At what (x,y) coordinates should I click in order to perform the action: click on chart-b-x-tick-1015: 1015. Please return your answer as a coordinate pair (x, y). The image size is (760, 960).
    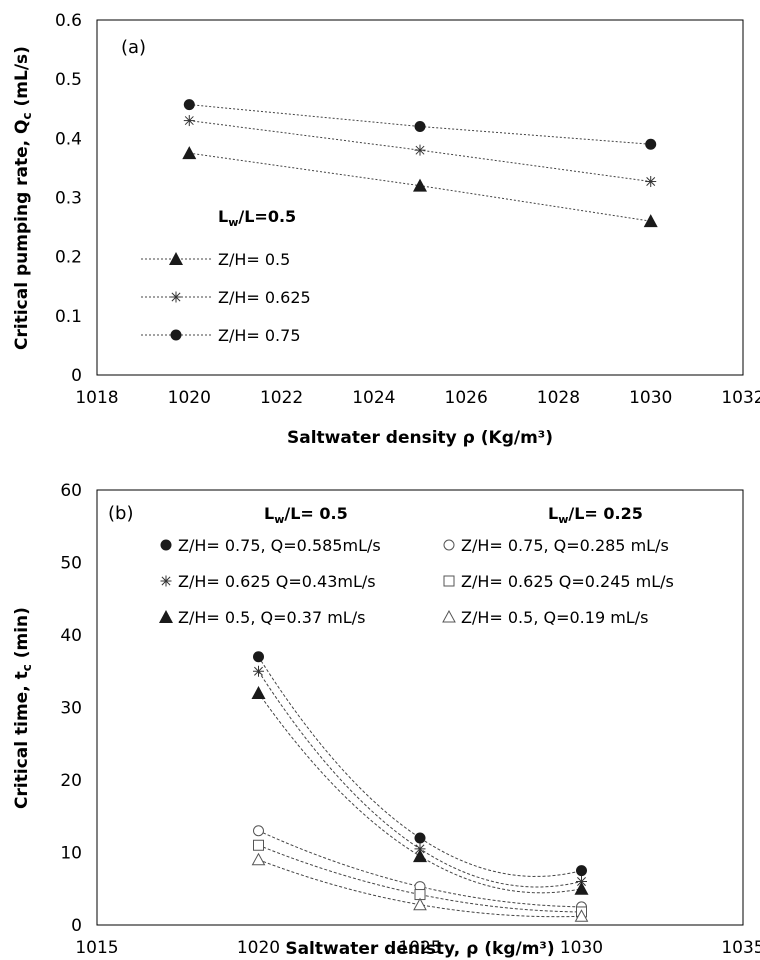
    Looking at the image, I should click on (96, 948).